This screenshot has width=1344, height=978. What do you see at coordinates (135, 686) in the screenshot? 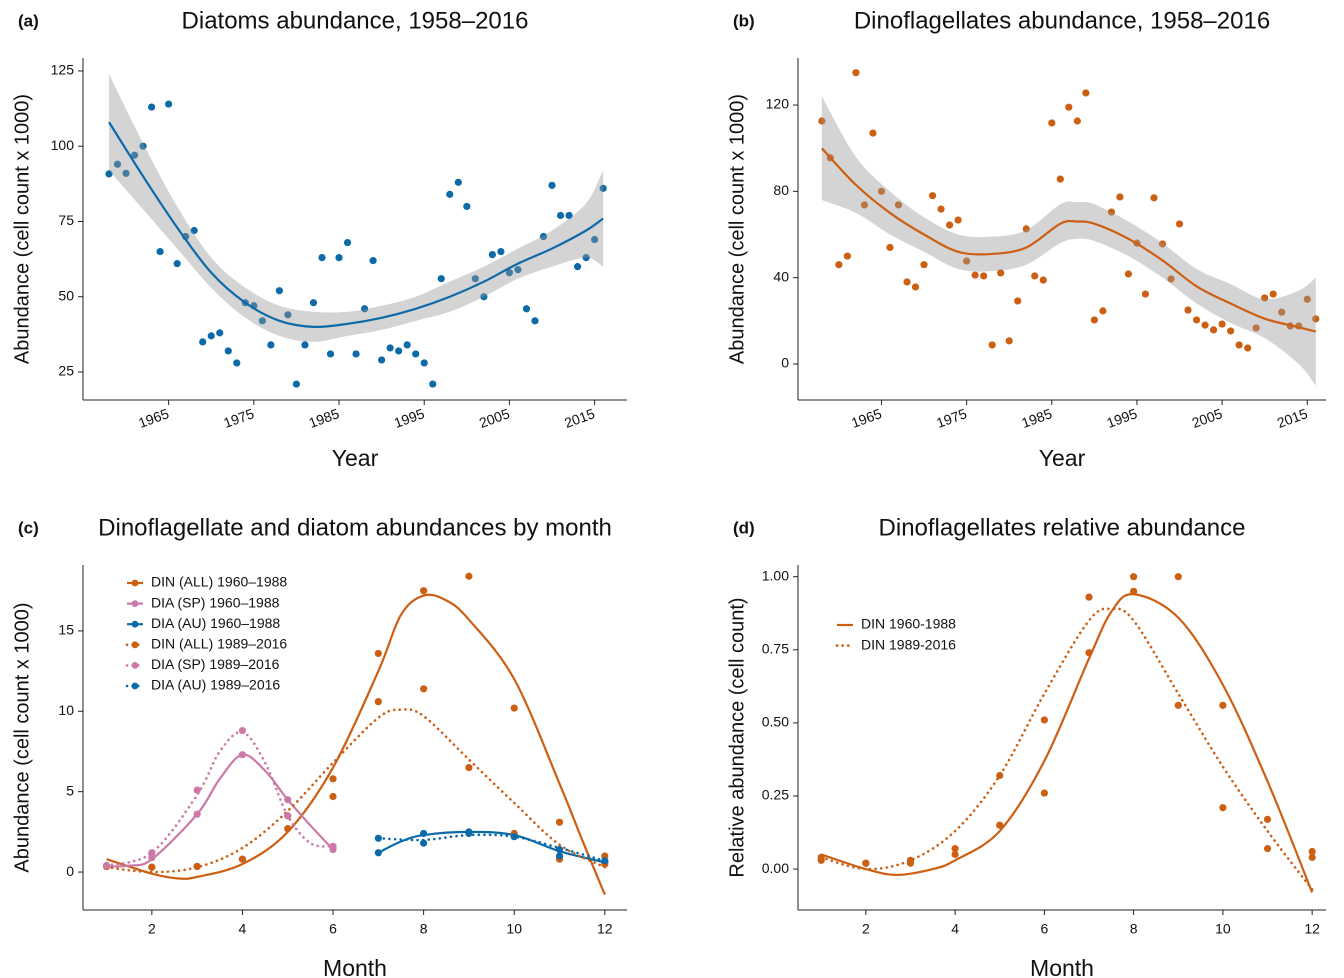
I see `legend-marker` at bounding box center [135, 686].